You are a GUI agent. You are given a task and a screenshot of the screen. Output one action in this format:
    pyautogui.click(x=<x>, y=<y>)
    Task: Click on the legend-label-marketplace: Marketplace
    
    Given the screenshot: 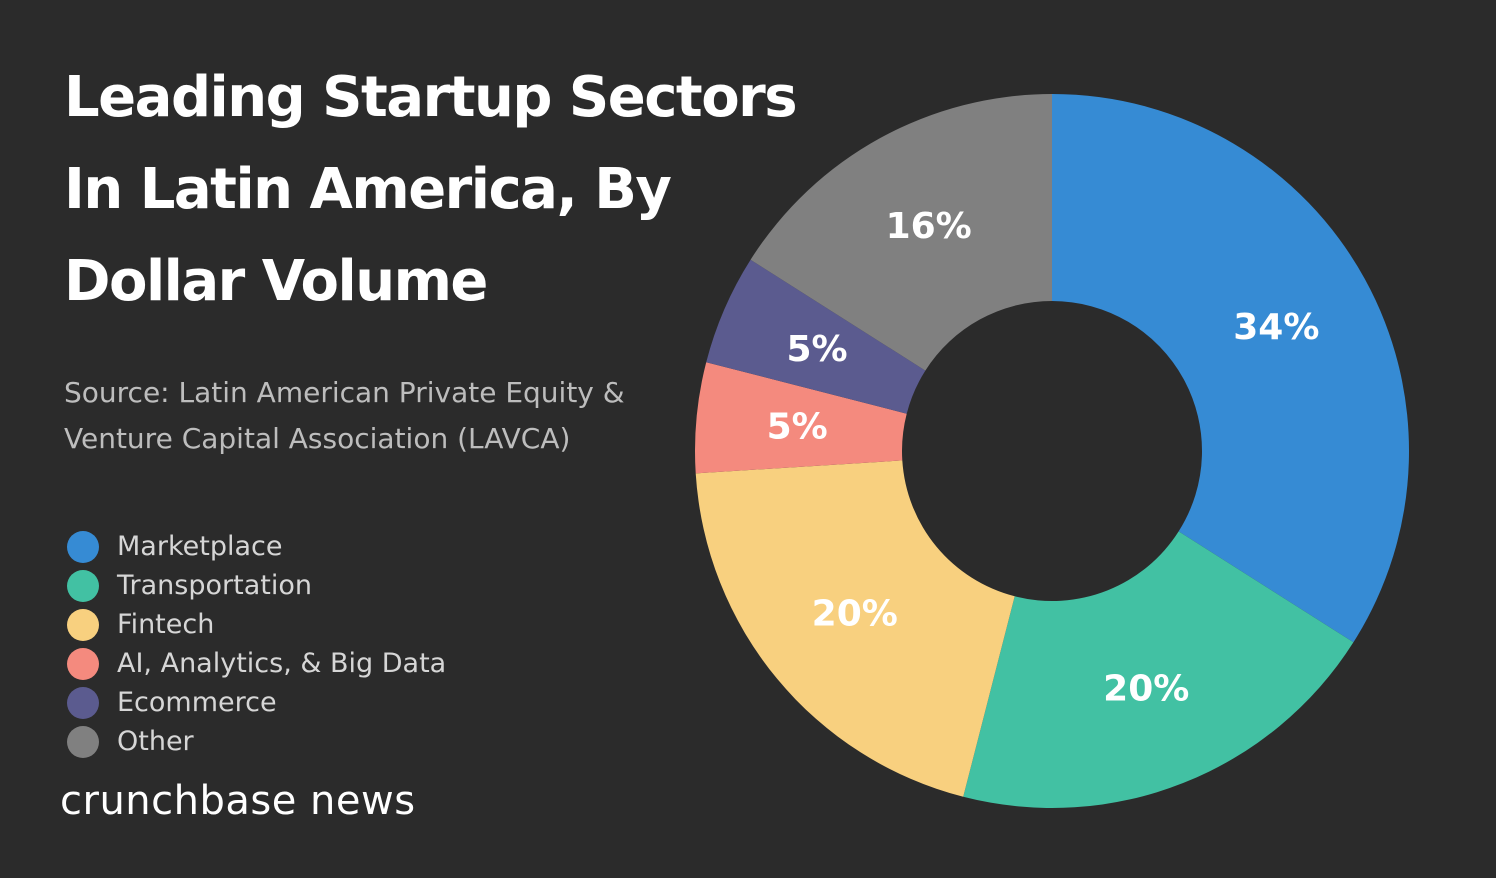 What is the action you would take?
    pyautogui.click(x=200, y=546)
    